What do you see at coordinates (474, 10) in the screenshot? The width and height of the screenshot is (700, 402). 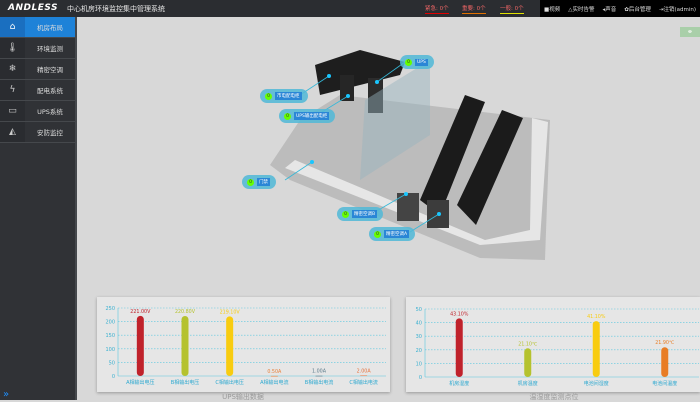 I see `alarm-important: 重要: 0个` at bounding box center [474, 10].